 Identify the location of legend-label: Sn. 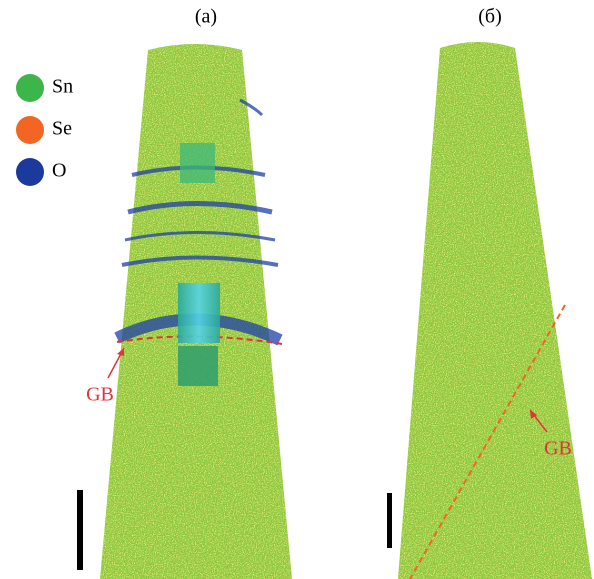
(62, 87).